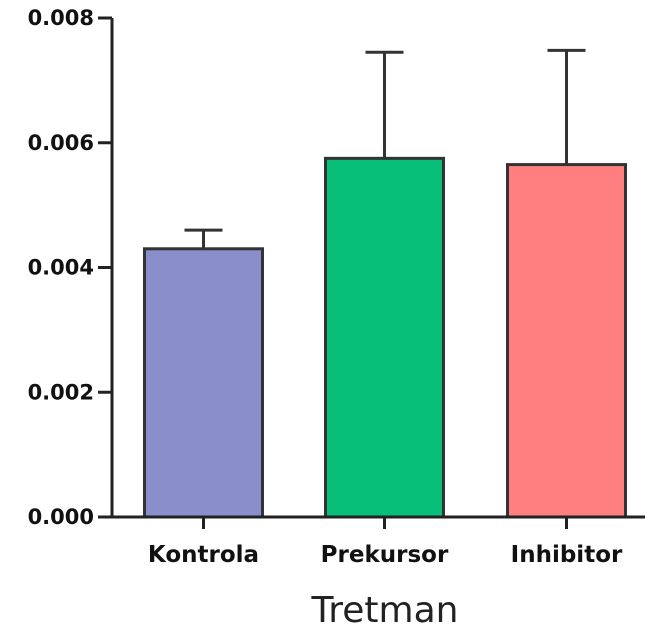  Describe the element at coordinates (61, 517) in the screenshot. I see `y-tick-label: 0.000` at that location.